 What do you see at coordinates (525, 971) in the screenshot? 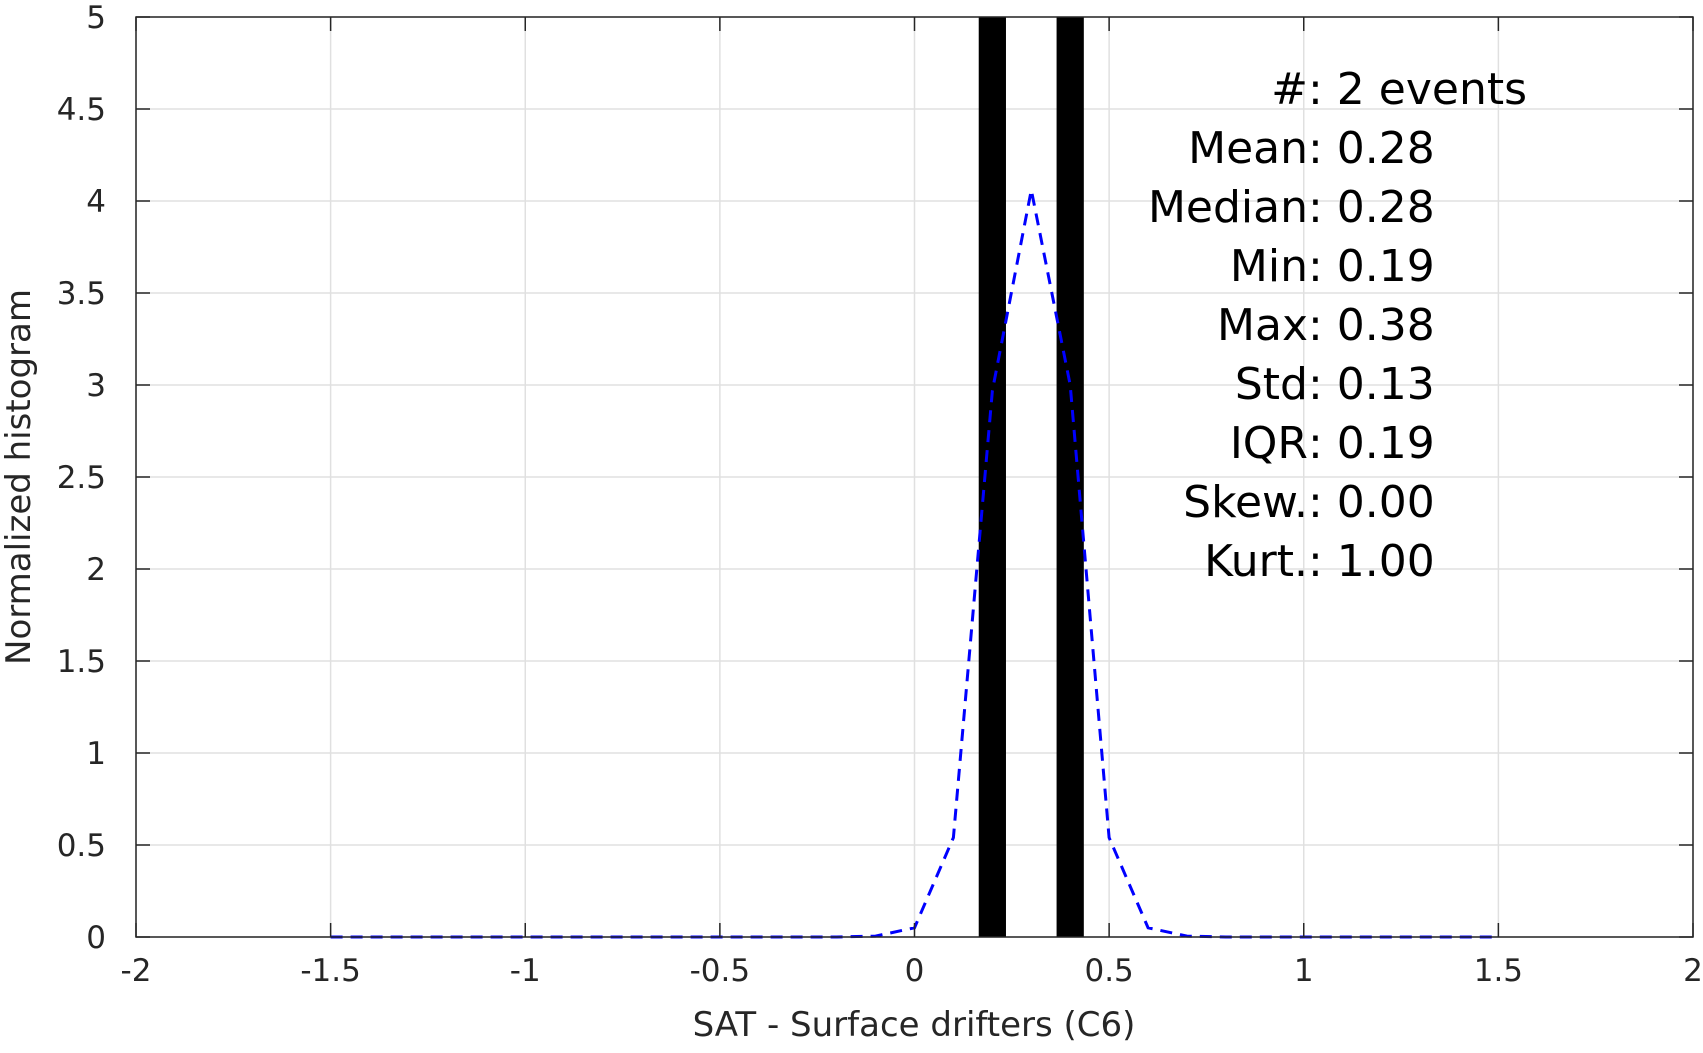
I see `x-tick-label: -1` at bounding box center [525, 971].